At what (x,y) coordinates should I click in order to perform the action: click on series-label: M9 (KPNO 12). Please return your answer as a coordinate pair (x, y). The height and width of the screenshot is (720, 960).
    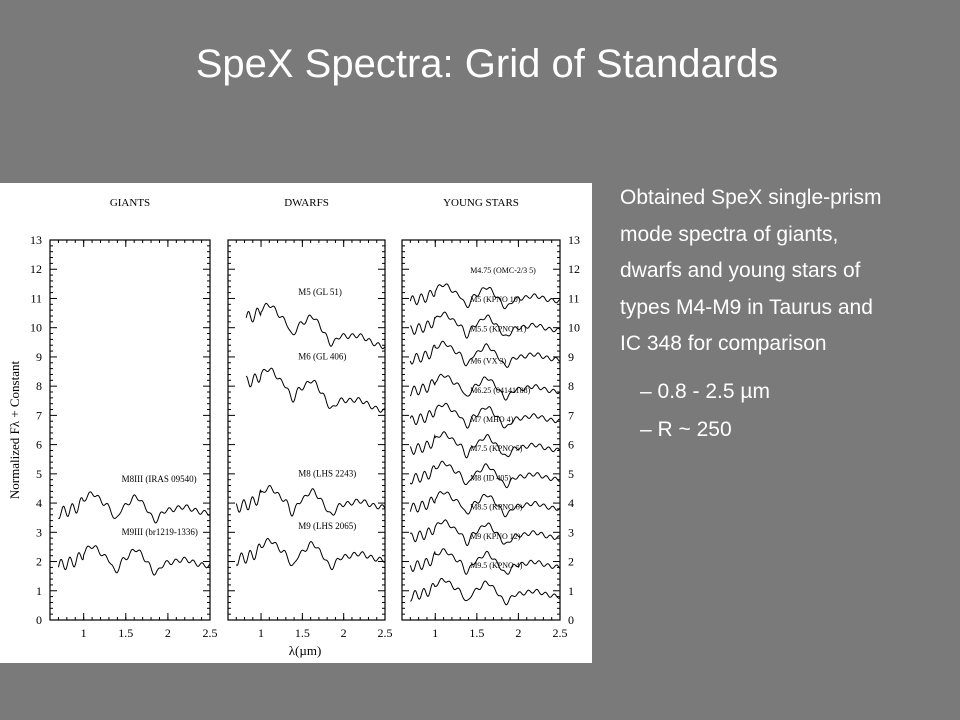
    Looking at the image, I should click on (495, 536).